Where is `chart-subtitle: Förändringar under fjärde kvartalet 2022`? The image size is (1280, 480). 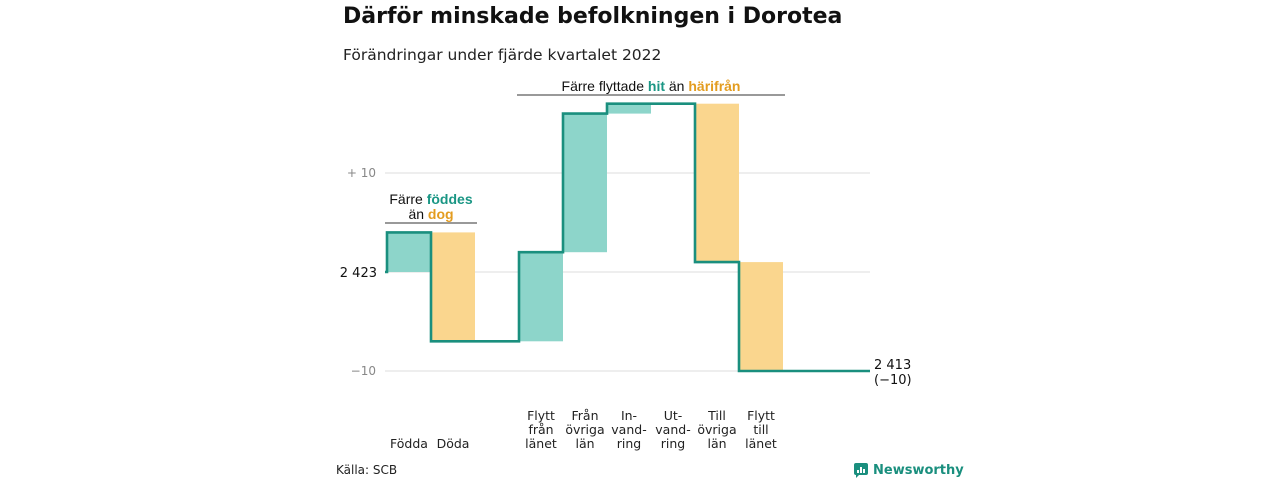 chart-subtitle: Förändringar under fjärde kvartalet 2022 is located at coordinates (502, 55).